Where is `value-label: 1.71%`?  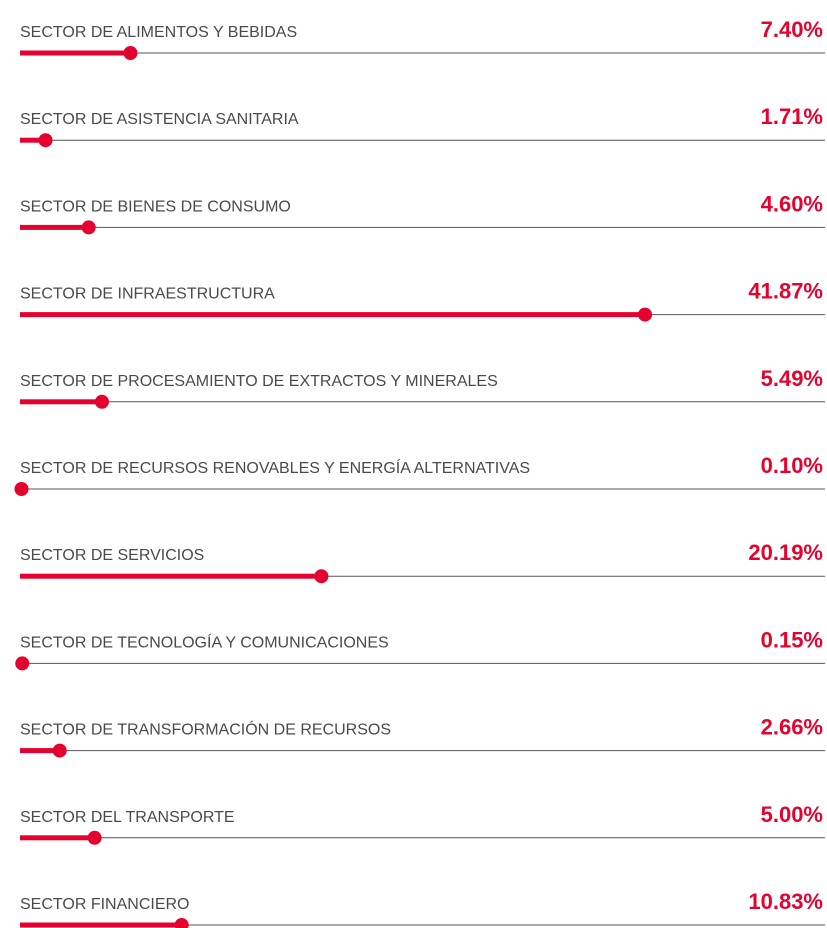
value-label: 1.71% is located at coordinates (792, 116).